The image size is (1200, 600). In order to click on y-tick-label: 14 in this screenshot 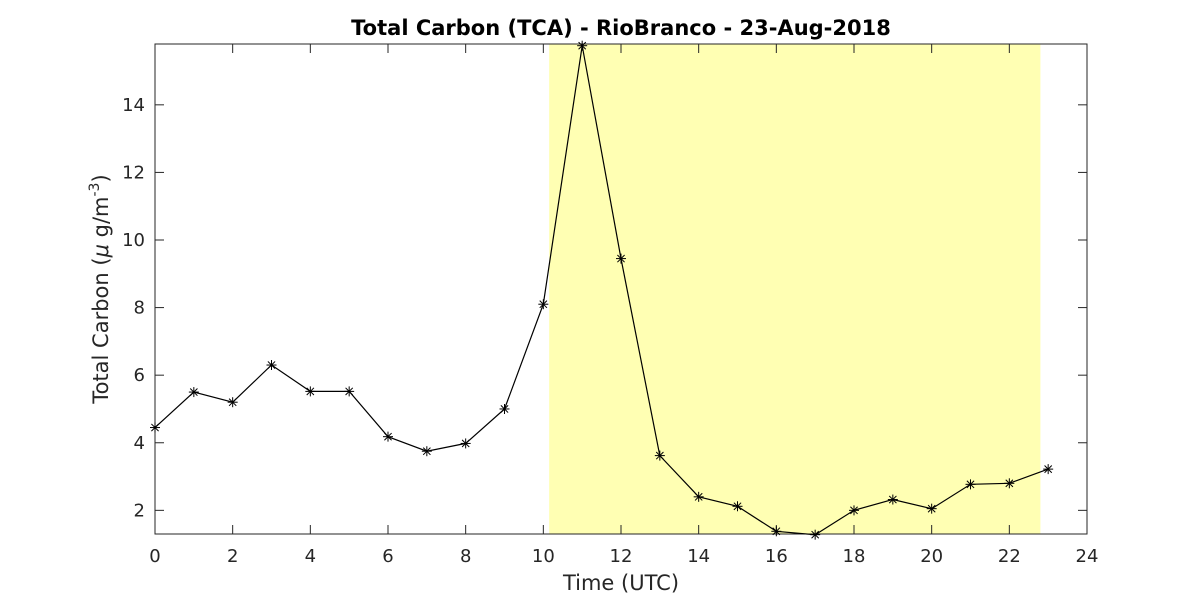, I will do `click(133, 105)`.